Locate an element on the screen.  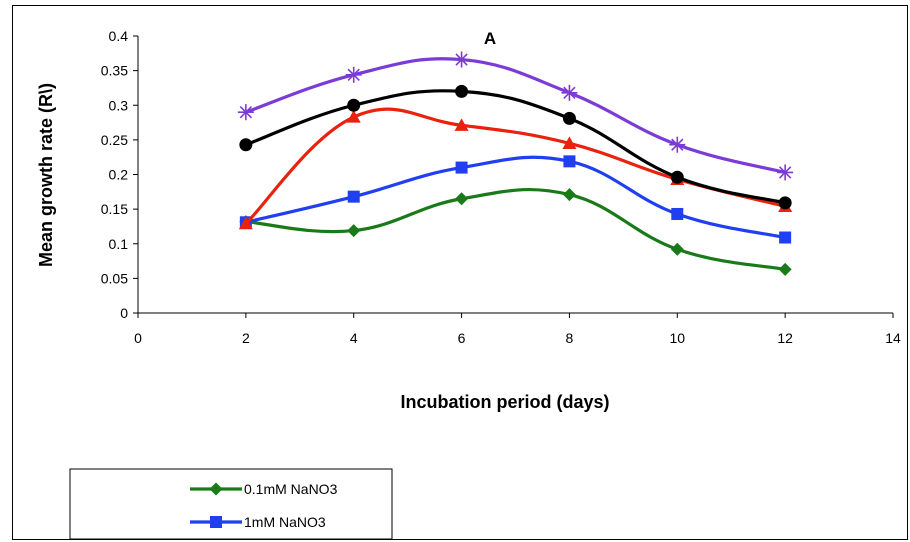
y-tick-label: 0.4 is located at coordinates (119, 36).